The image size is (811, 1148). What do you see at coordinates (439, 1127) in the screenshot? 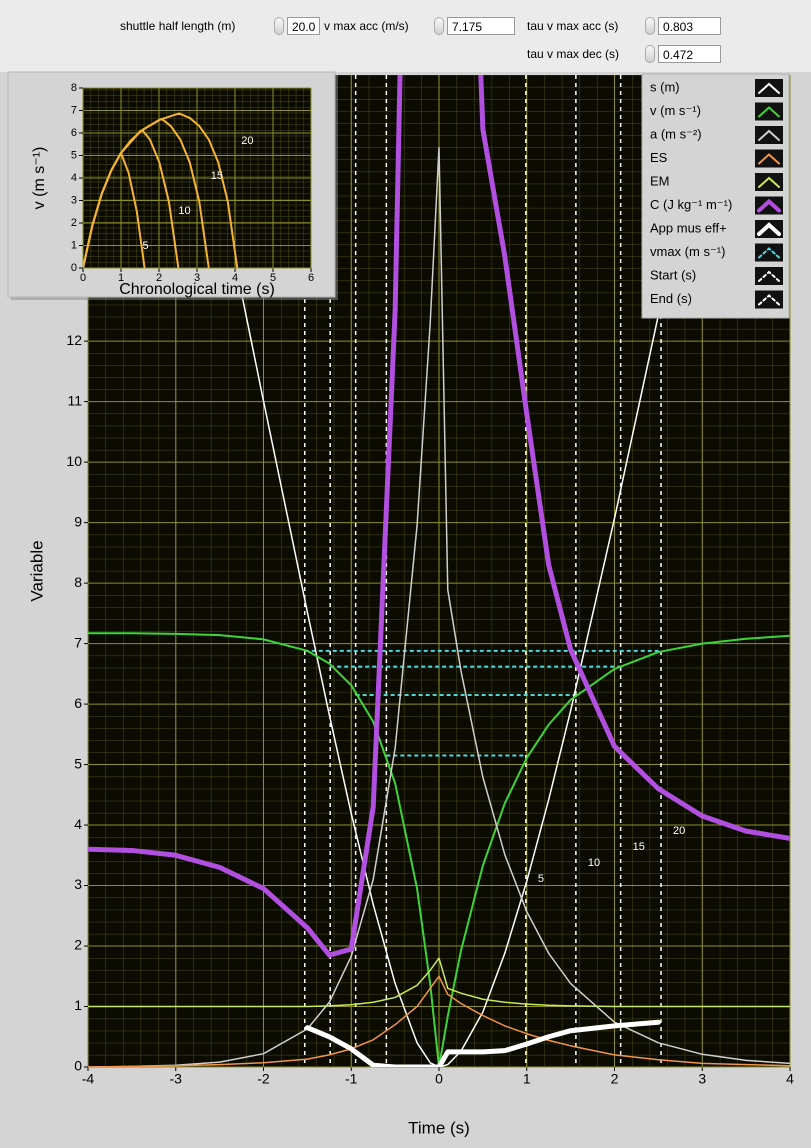
I see `x-axis-label: Time (s)` at bounding box center [439, 1127].